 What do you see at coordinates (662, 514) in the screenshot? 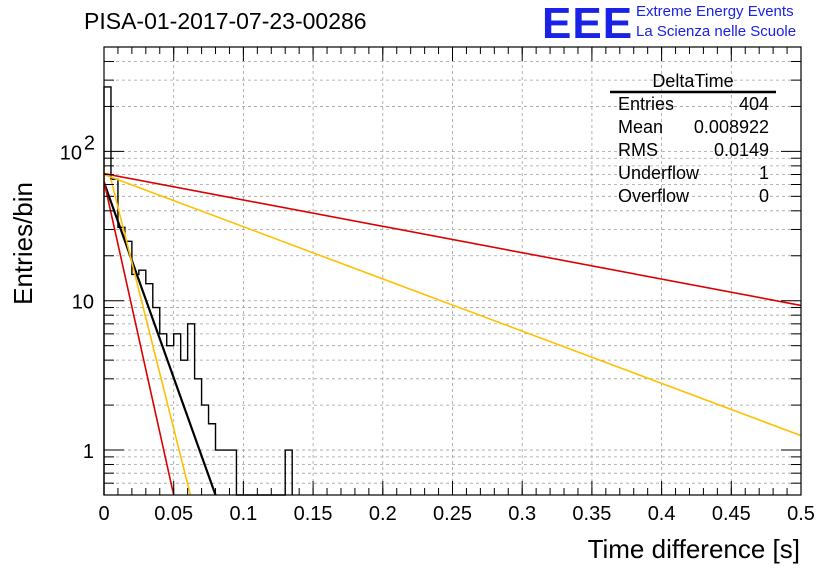
I see `x-tick-label: 0.4` at bounding box center [662, 514].